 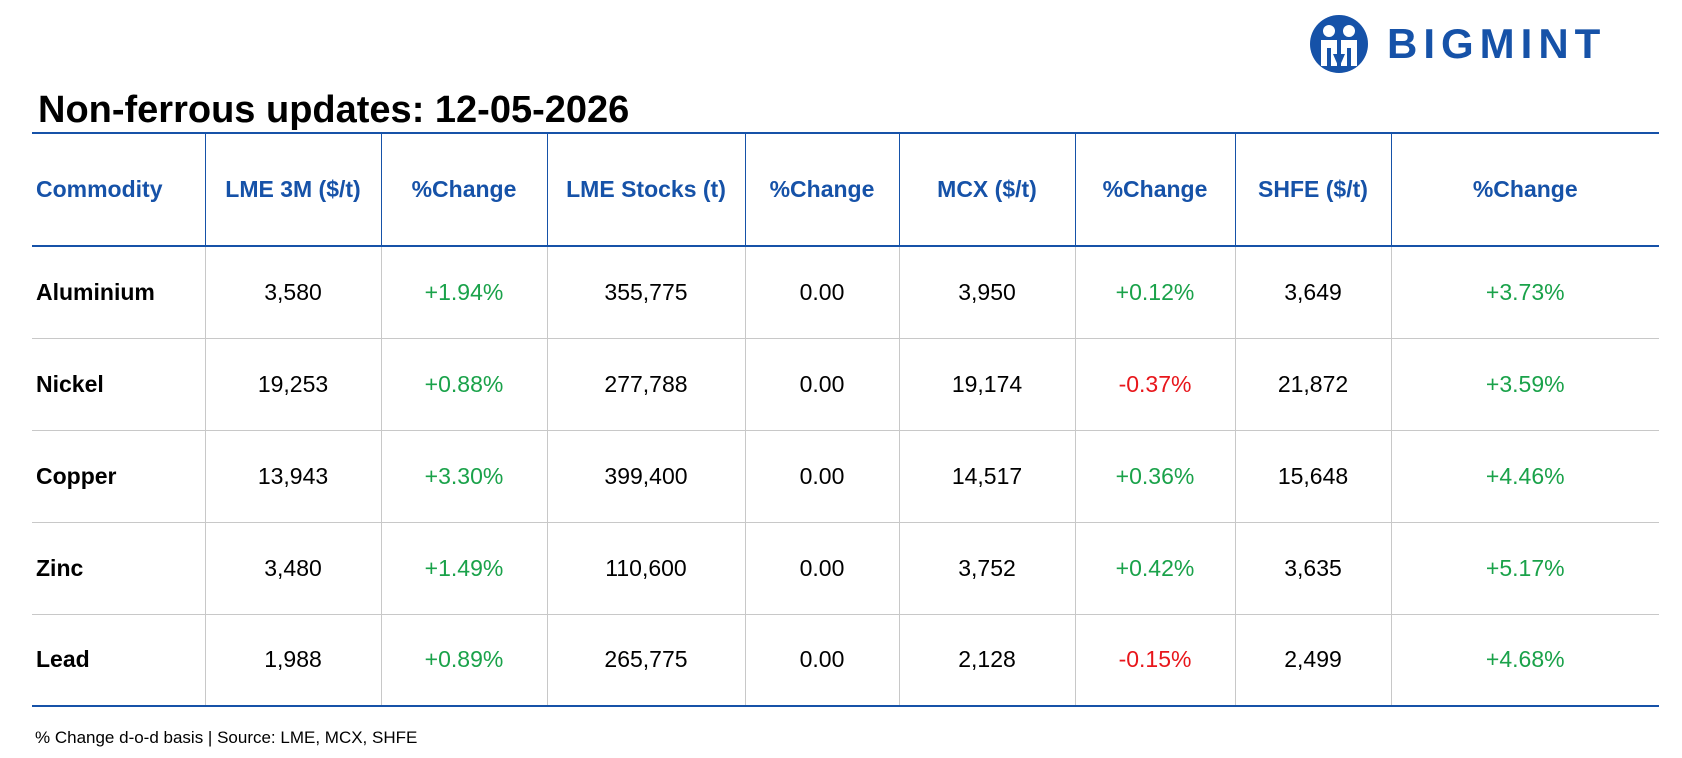 What do you see at coordinates (1154, 660) in the screenshot?
I see `cell-mcx-change: -0.15%` at bounding box center [1154, 660].